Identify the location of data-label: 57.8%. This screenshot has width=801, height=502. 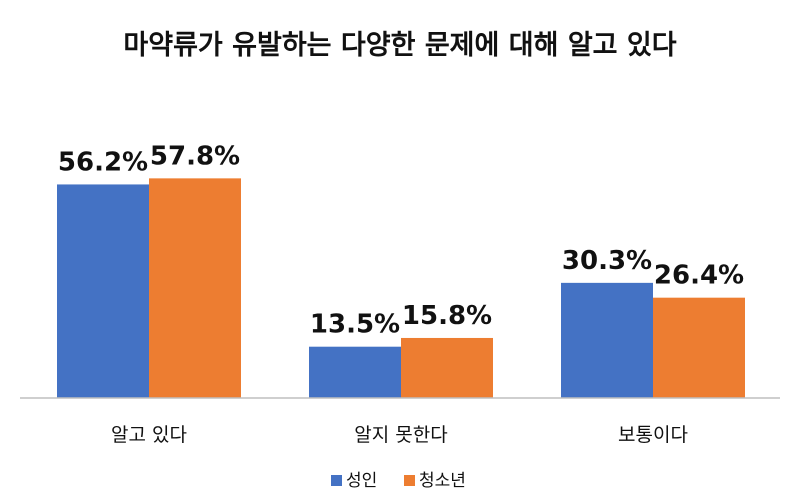
(195, 156).